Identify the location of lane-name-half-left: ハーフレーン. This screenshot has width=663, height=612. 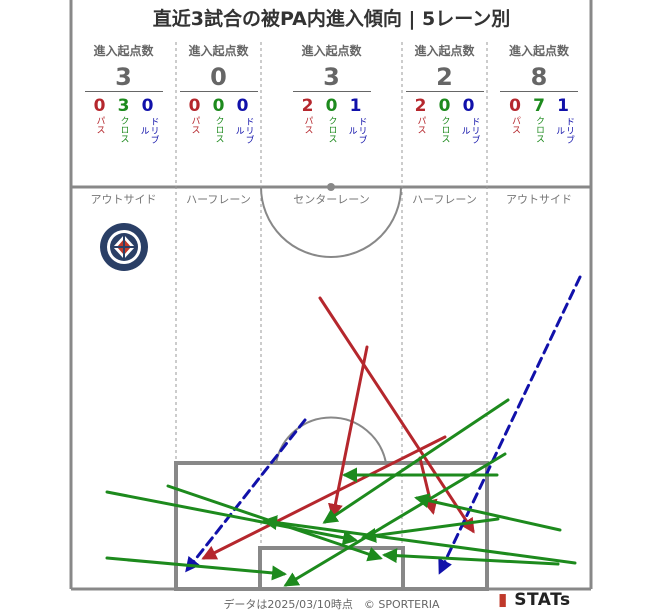
(218, 199).